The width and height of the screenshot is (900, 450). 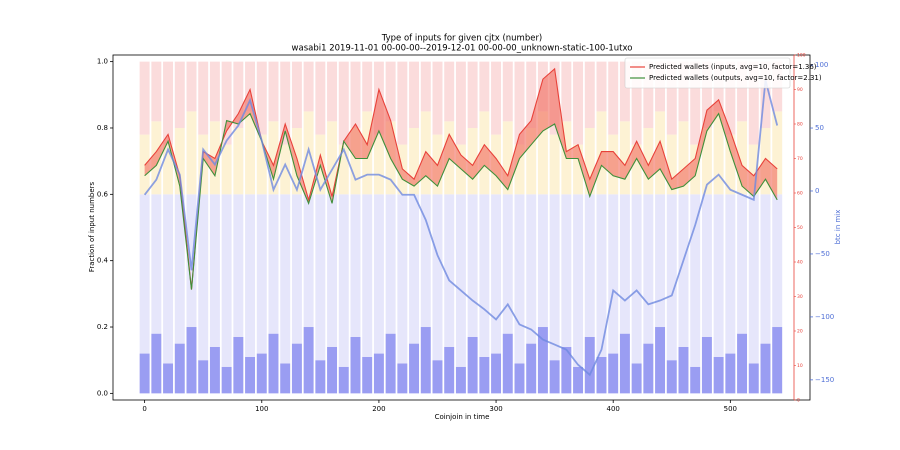 What do you see at coordinates (800, 194) in the screenshot?
I see `y2-tick-label: 60` at bounding box center [800, 194].